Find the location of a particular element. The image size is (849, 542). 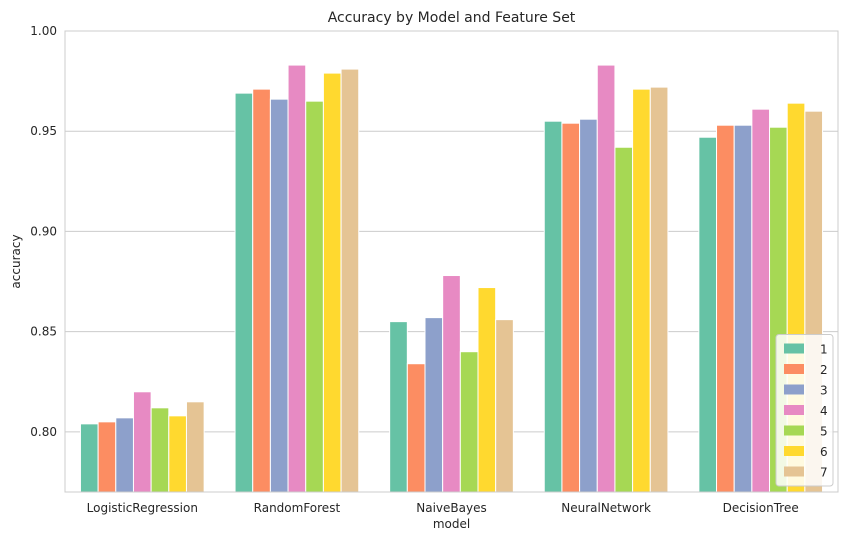

legend-label: 3 is located at coordinates (824, 391).